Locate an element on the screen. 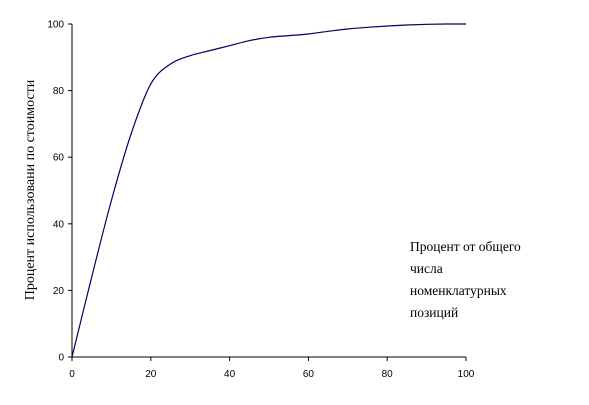 Image resolution: width=589 pixels, height=405 pixels. x-tick-label: 80 is located at coordinates (388, 374).